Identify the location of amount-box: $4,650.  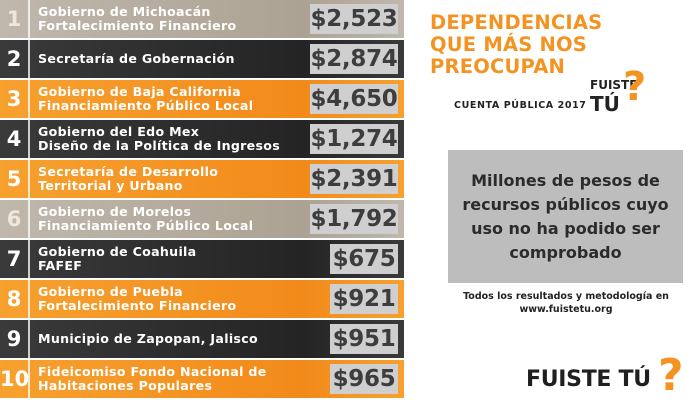
(354, 99).